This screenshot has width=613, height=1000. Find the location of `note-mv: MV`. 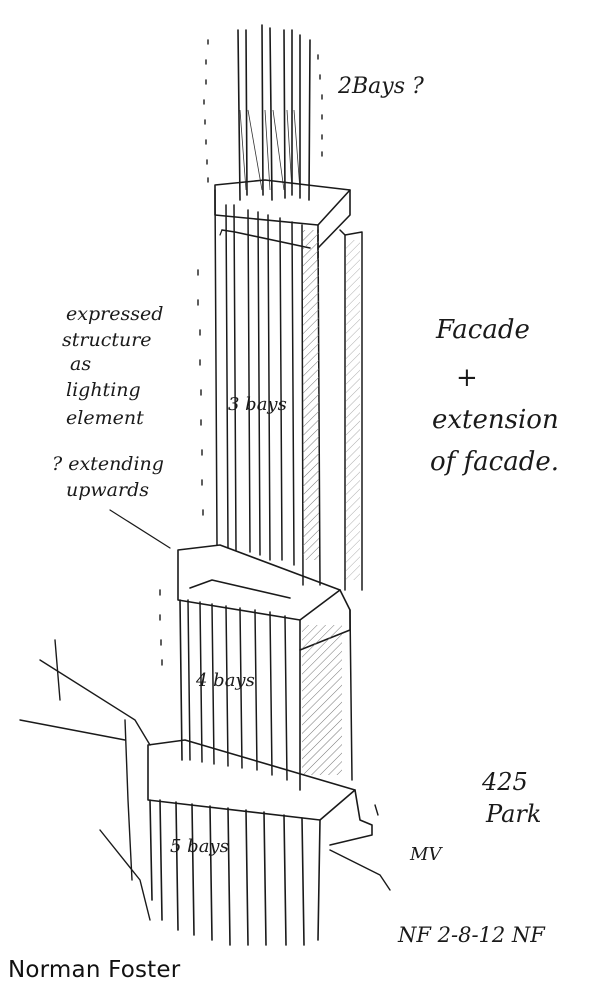

note-mv: MV is located at coordinates (426, 854).